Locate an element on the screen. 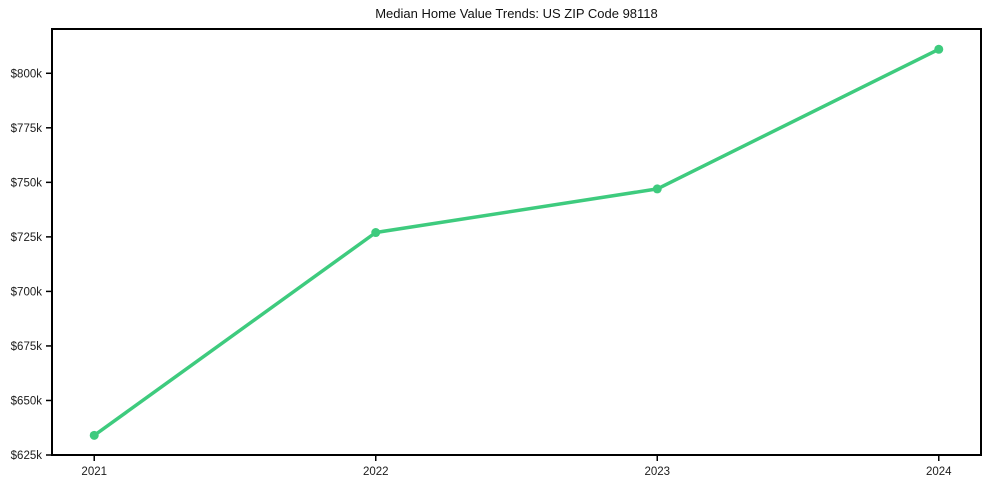 This screenshot has height=490, width=990. y-tick-label: $650k is located at coordinates (27, 401).